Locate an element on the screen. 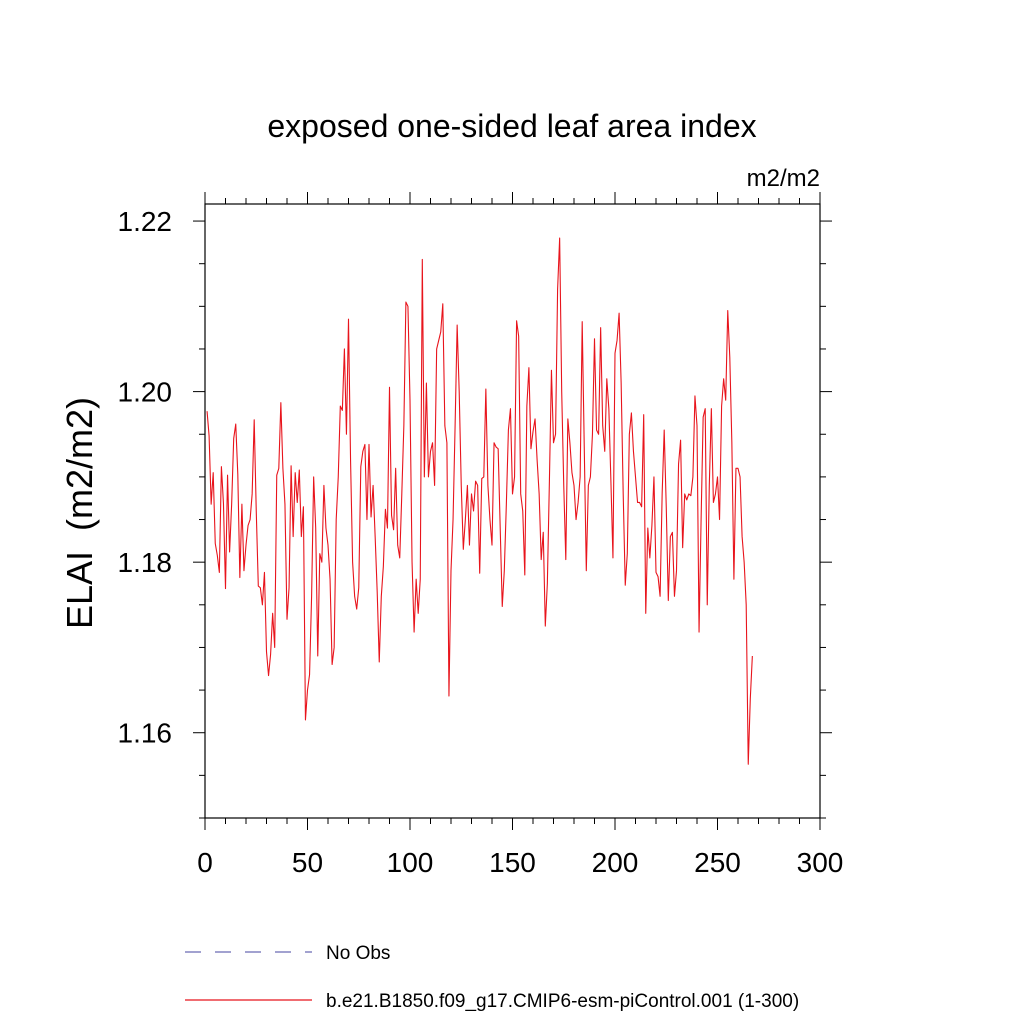 This screenshot has height=1024, width=1024. y-tick-label: 1.18 is located at coordinates (145, 562).